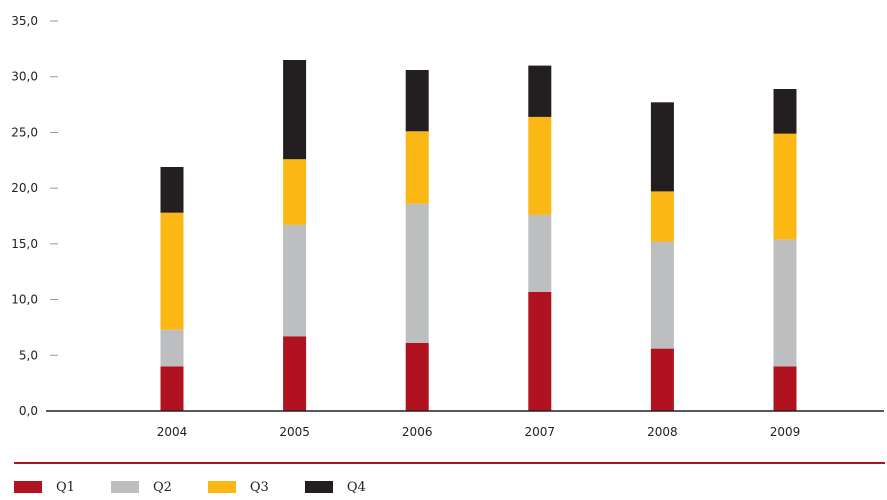 The image size is (887, 500). What do you see at coordinates (785, 388) in the screenshot?
I see `bar-2009-q1` at bounding box center [785, 388].